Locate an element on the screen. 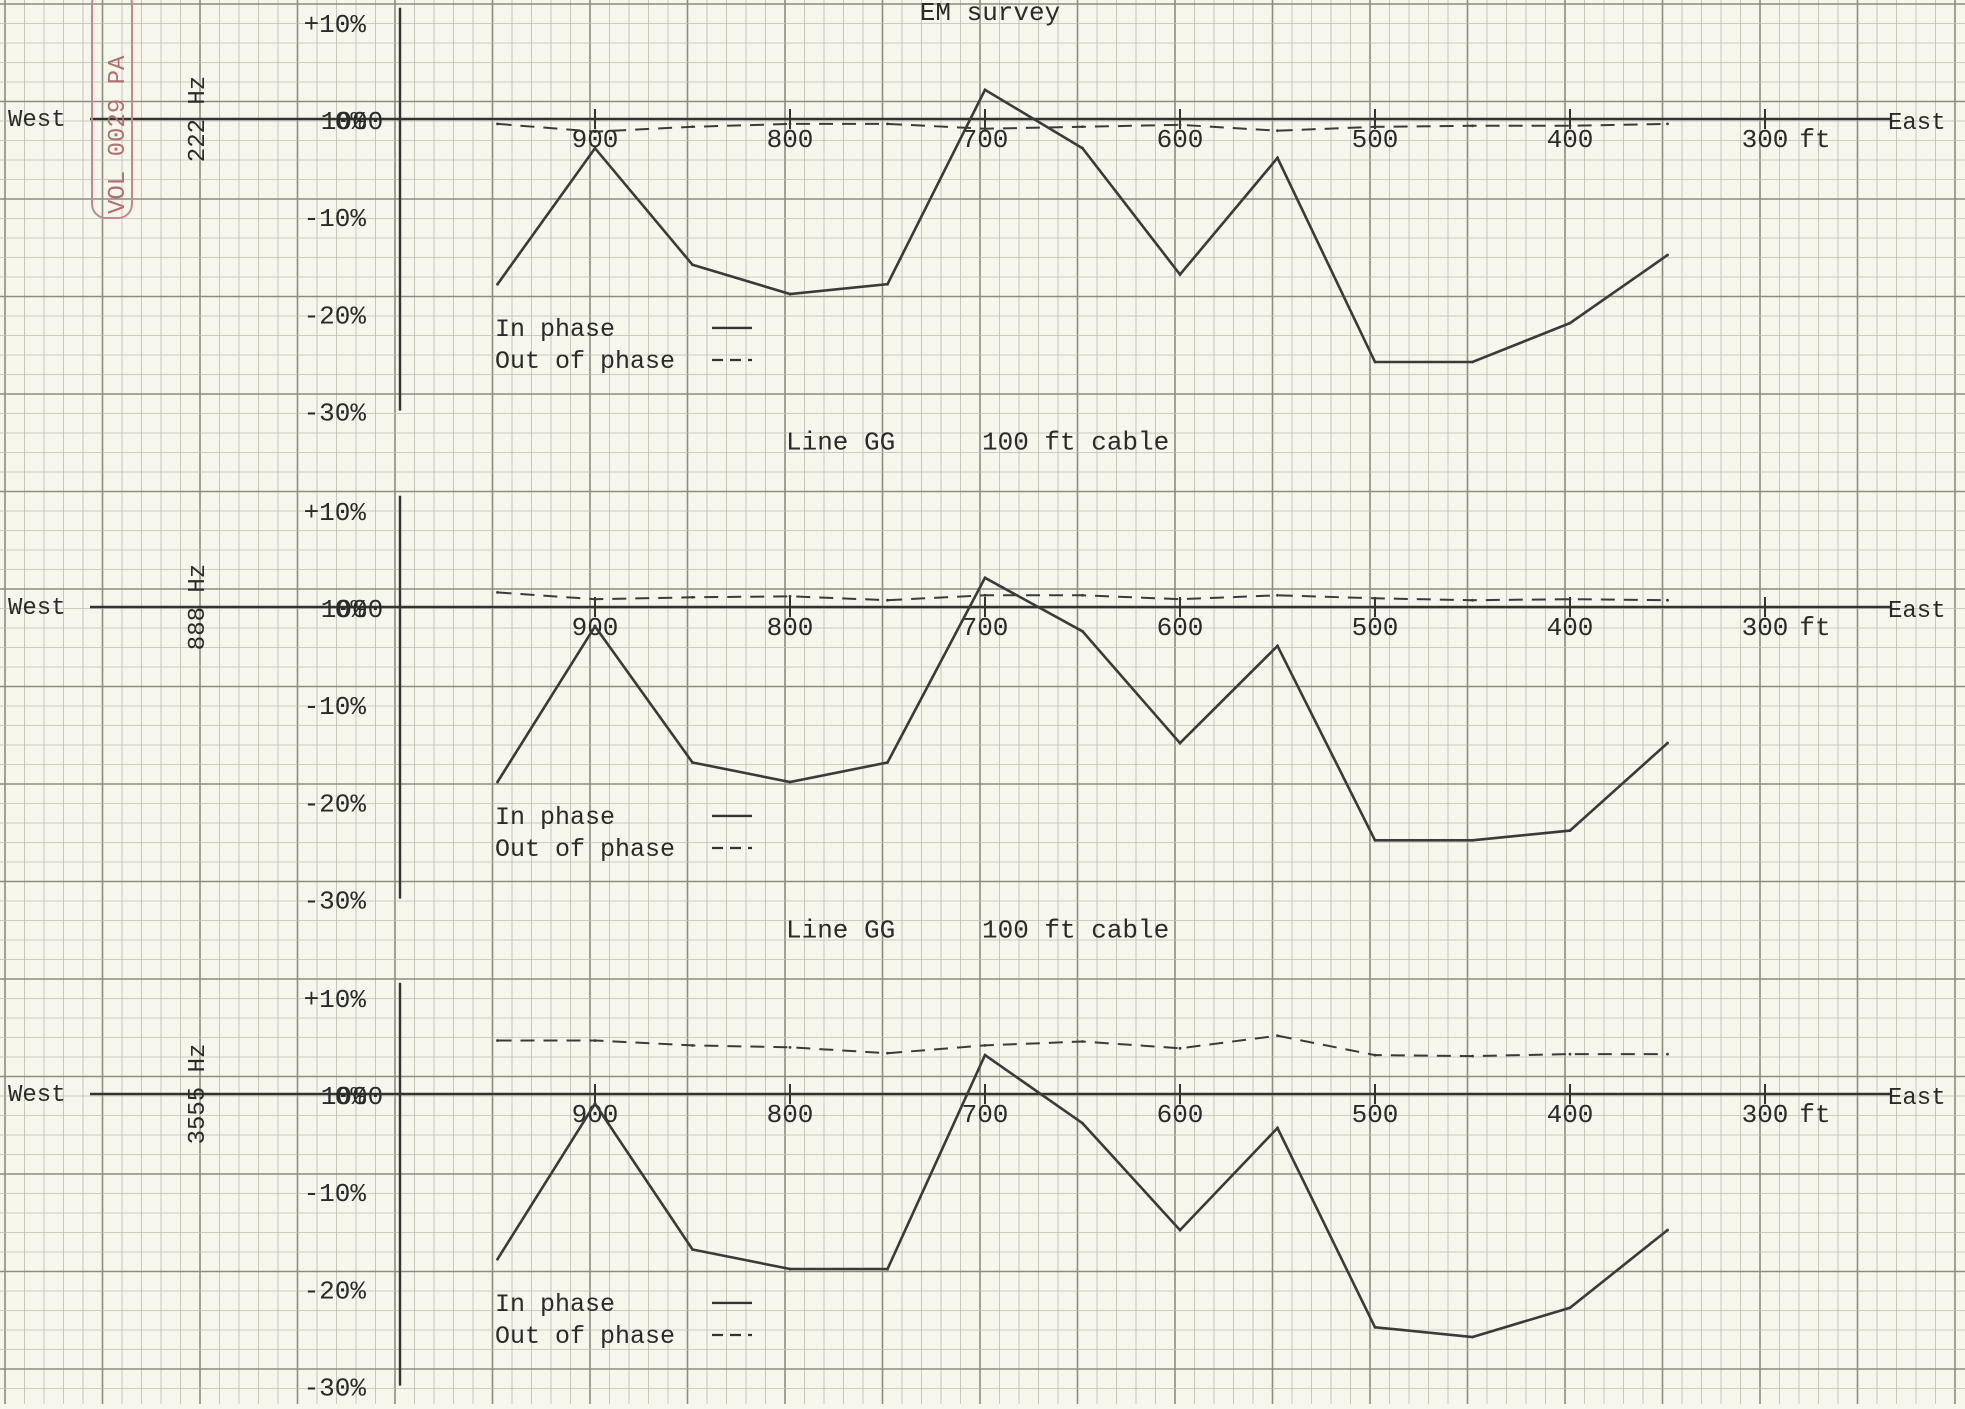 This screenshot has width=1965, height=1409. y-tick-label: -10% is located at coordinates (335, 219).